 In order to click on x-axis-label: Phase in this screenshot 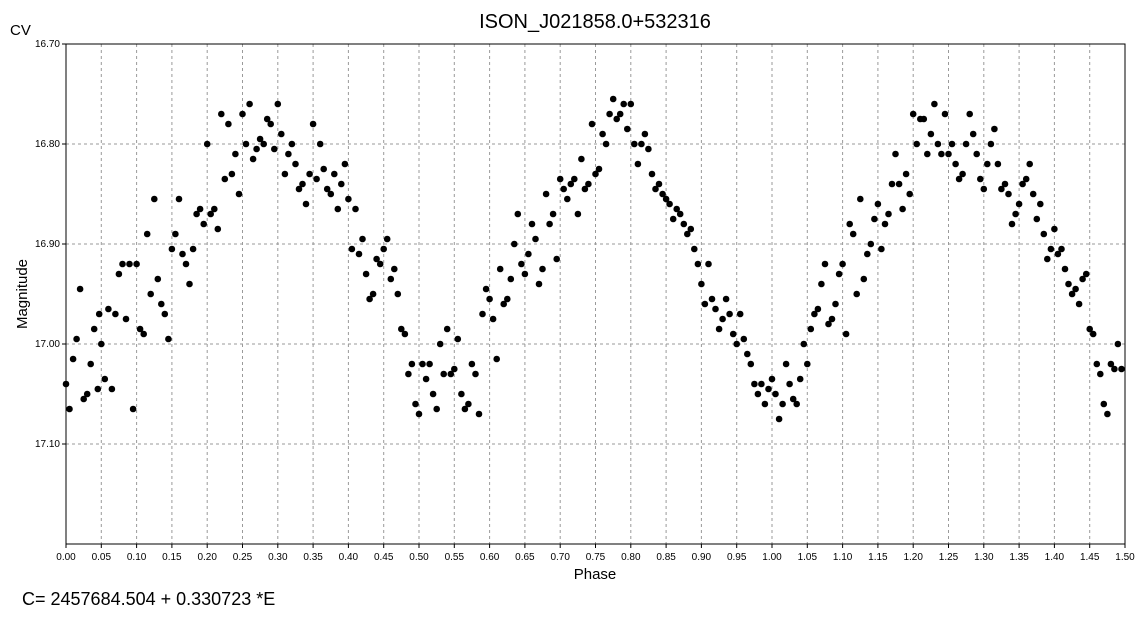, I will do `click(595, 574)`.